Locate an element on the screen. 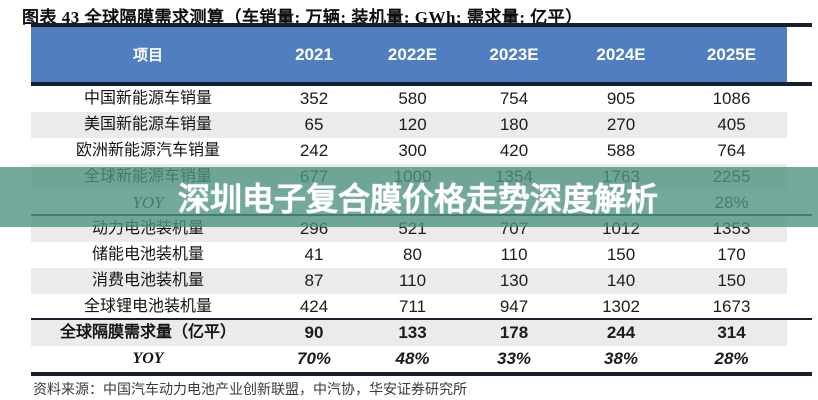 Image resolution: width=818 pixels, height=400 pixels. table-bottom-border is located at coordinates (421, 374).